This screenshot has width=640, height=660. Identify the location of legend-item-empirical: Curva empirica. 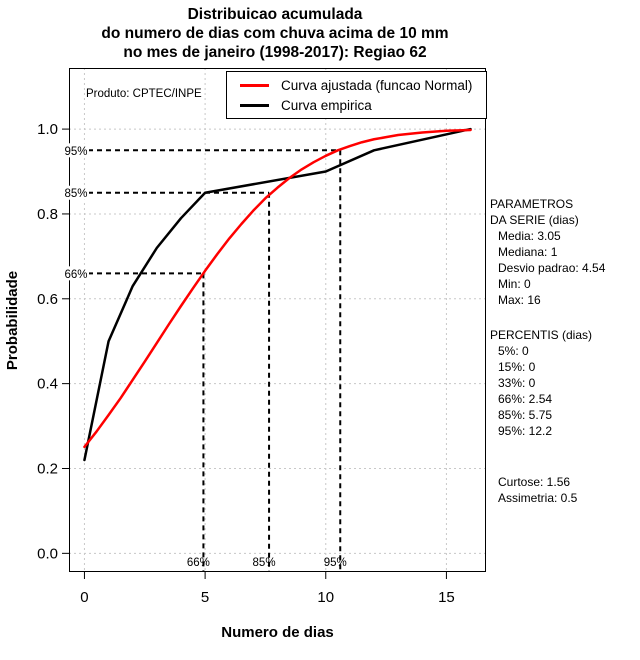
(363, 105).